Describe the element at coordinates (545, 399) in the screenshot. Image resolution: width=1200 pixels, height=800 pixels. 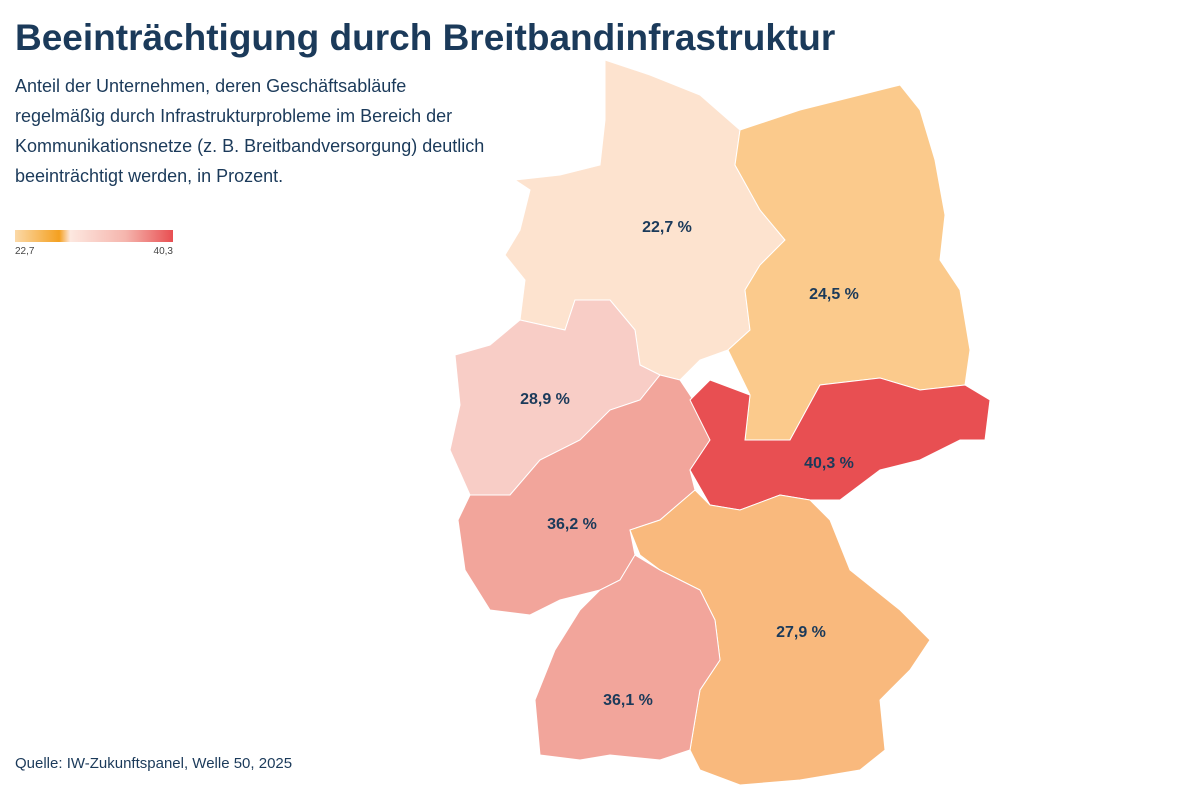
I see `region-label: 28,9 %` at that location.